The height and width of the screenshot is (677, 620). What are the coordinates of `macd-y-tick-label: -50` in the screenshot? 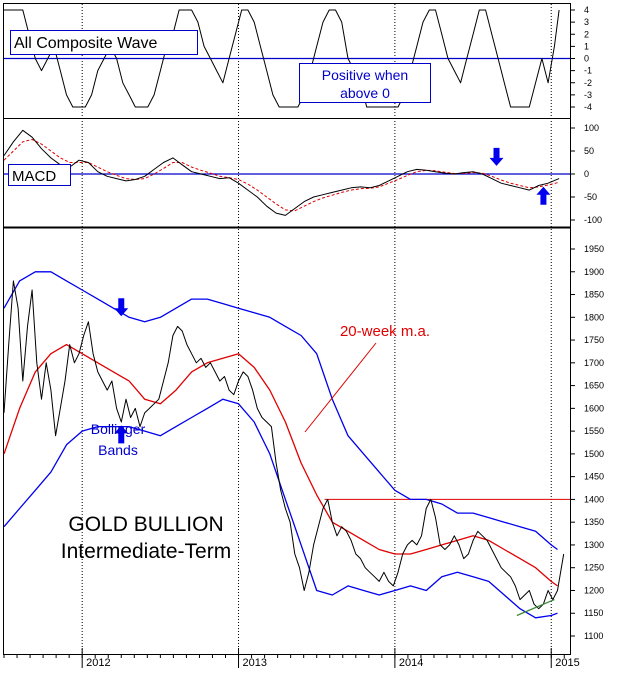 It's located at (590, 197).